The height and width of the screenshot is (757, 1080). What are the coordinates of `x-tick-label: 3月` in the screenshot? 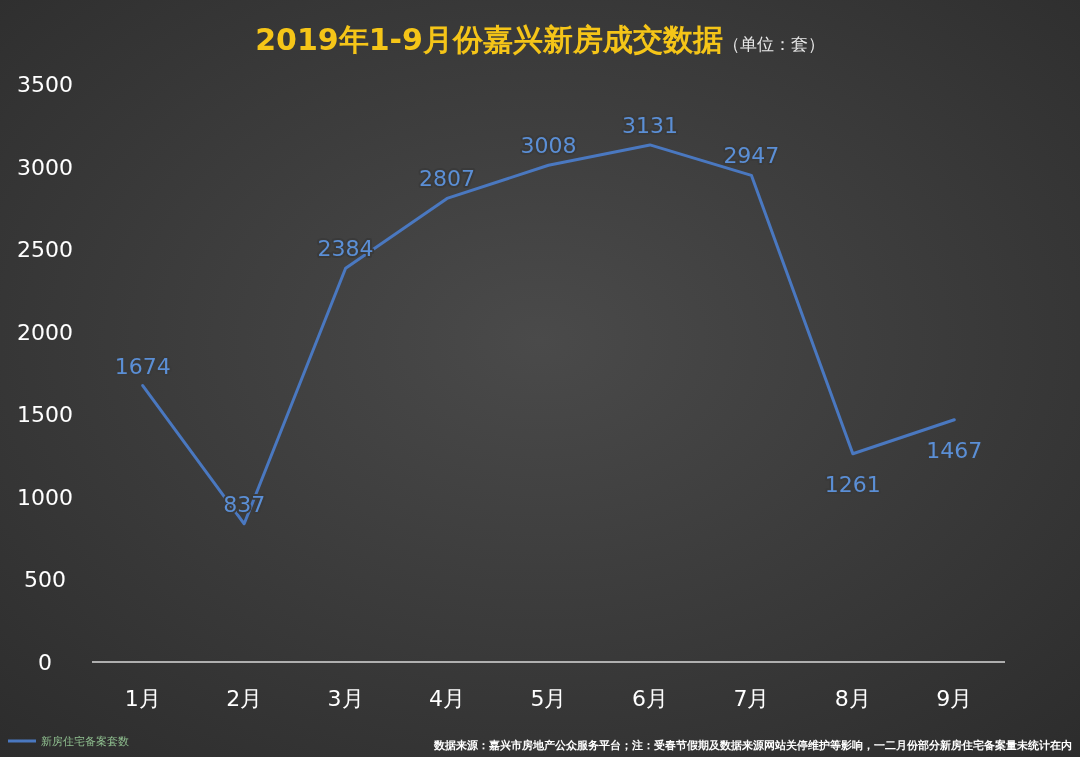 It's located at (345, 698).